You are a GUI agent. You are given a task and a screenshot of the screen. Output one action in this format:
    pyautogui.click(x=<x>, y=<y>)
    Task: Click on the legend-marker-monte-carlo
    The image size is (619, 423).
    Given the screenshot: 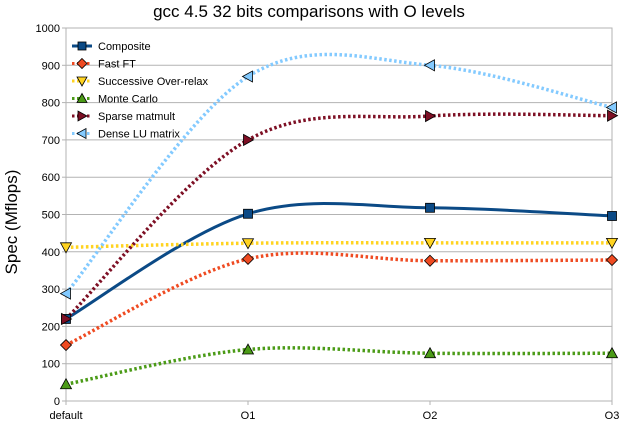 What is the action you would take?
    pyautogui.click(x=82, y=97)
    